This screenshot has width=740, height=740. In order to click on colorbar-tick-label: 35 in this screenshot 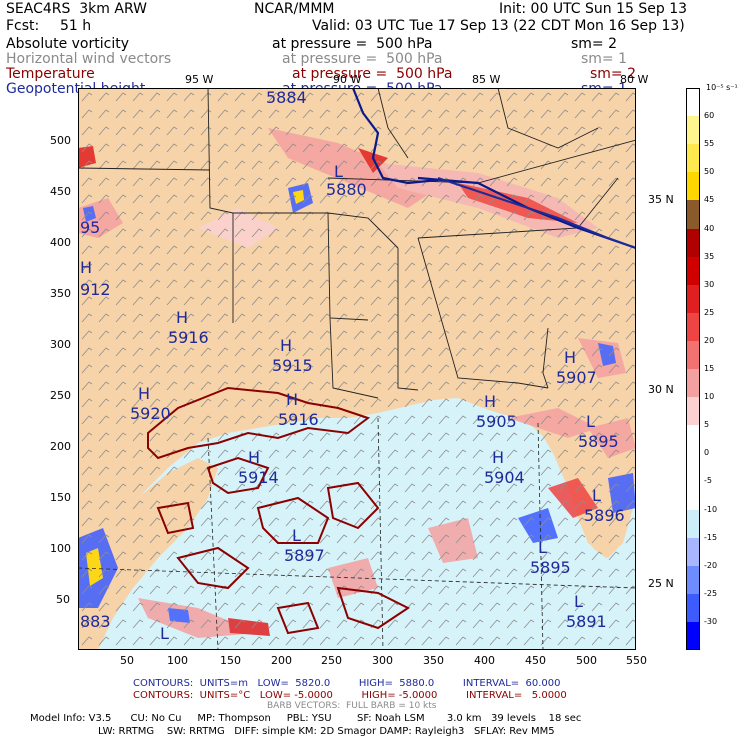, I will do `click(709, 256)`.